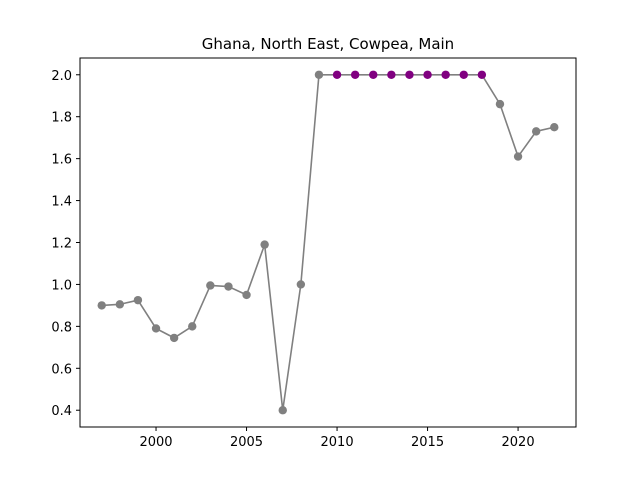 The height and width of the screenshot is (480, 640). Describe the element at coordinates (61, 76) in the screenshot. I see `y-tick-label: 2.0` at that location.